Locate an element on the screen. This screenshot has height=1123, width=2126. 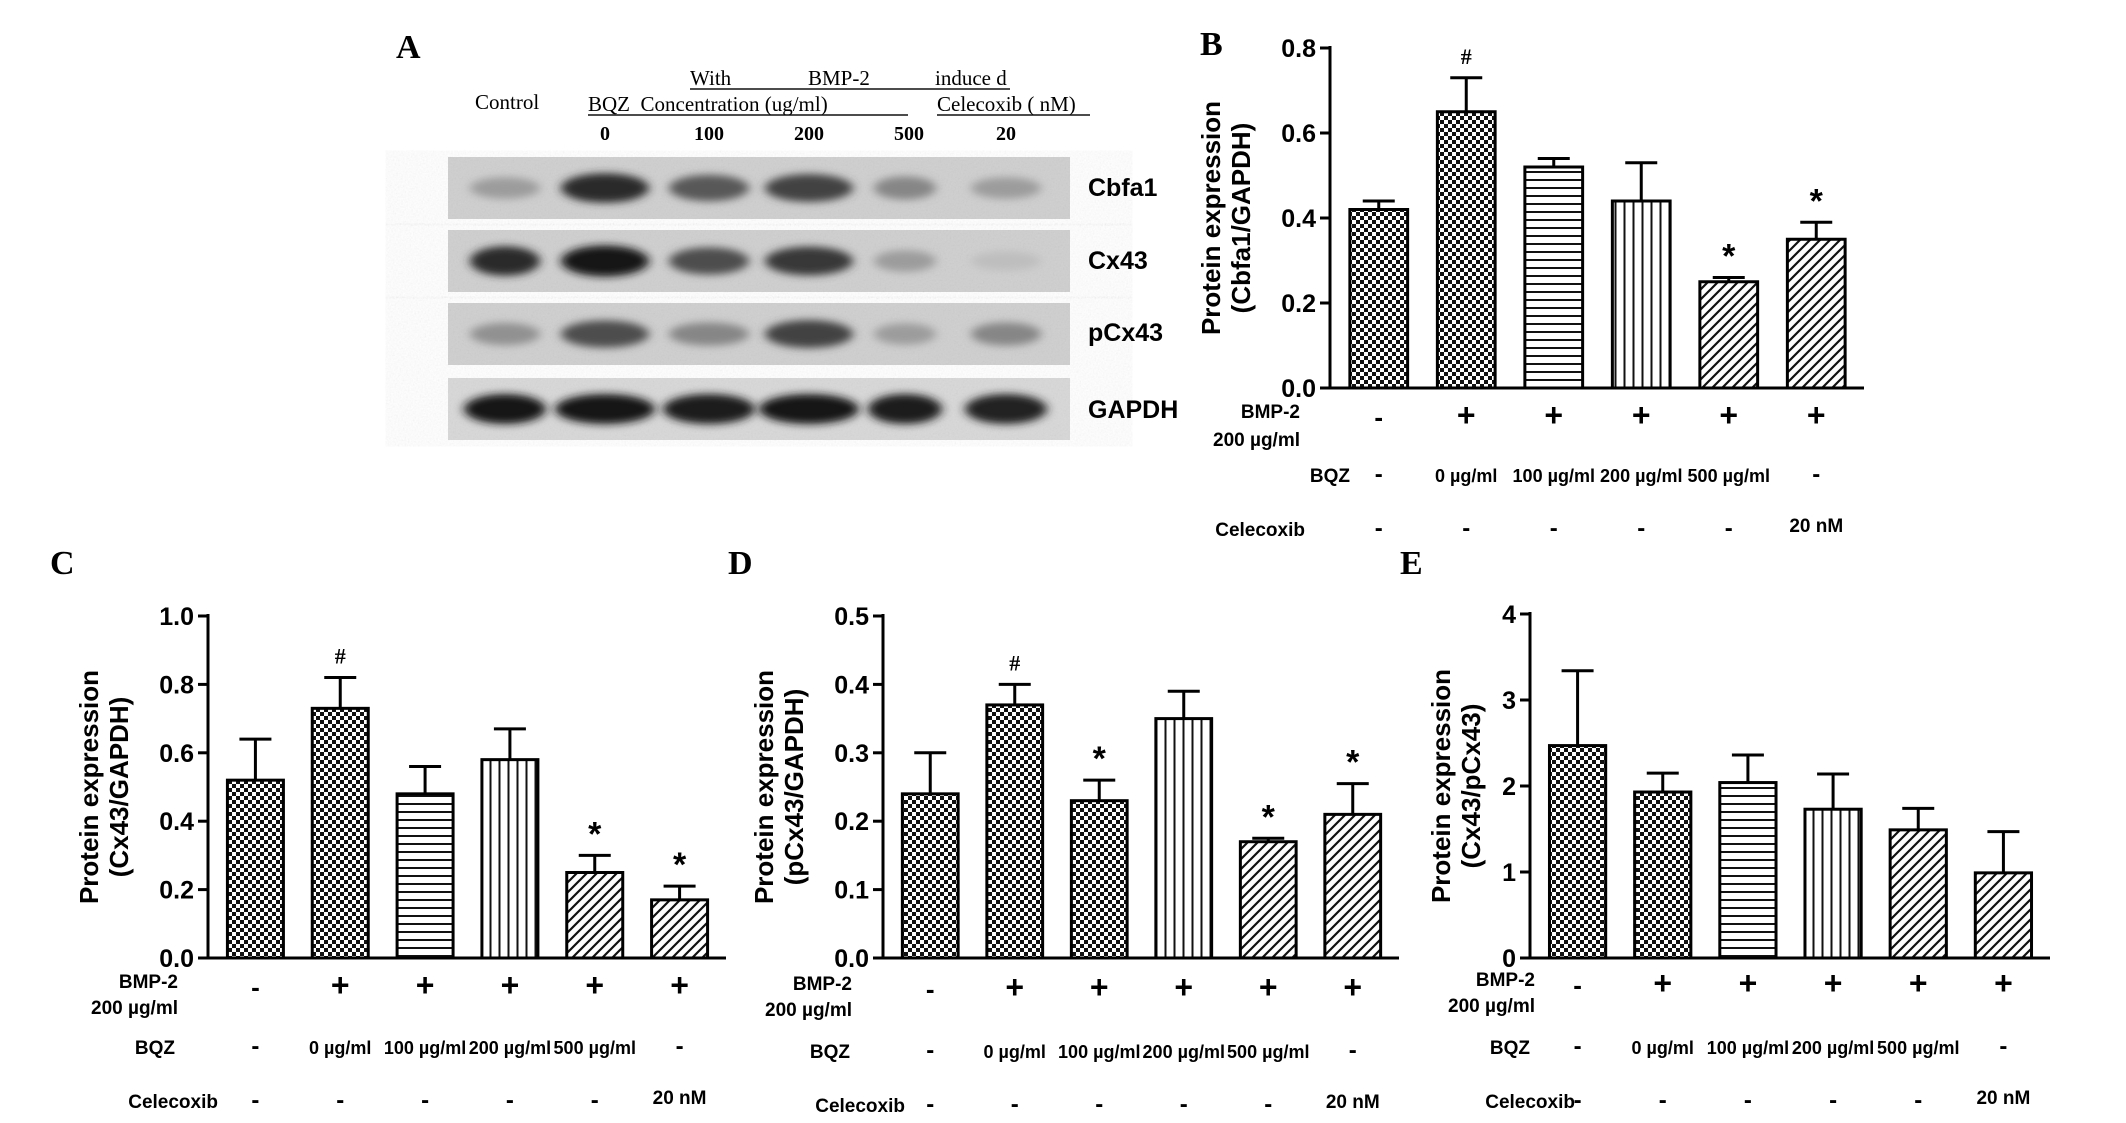
y-axis-label-line2: (Cx43/GAPDH) is located at coordinates (119, 787).